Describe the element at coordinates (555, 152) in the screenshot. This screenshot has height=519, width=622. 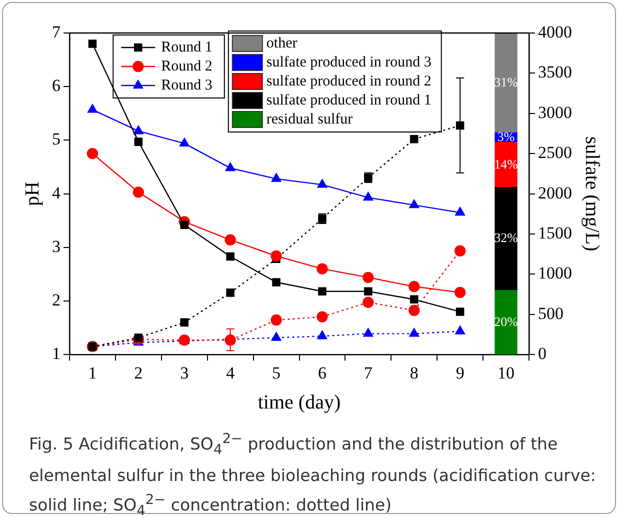
I see `y2-tick-label: 2500` at that location.